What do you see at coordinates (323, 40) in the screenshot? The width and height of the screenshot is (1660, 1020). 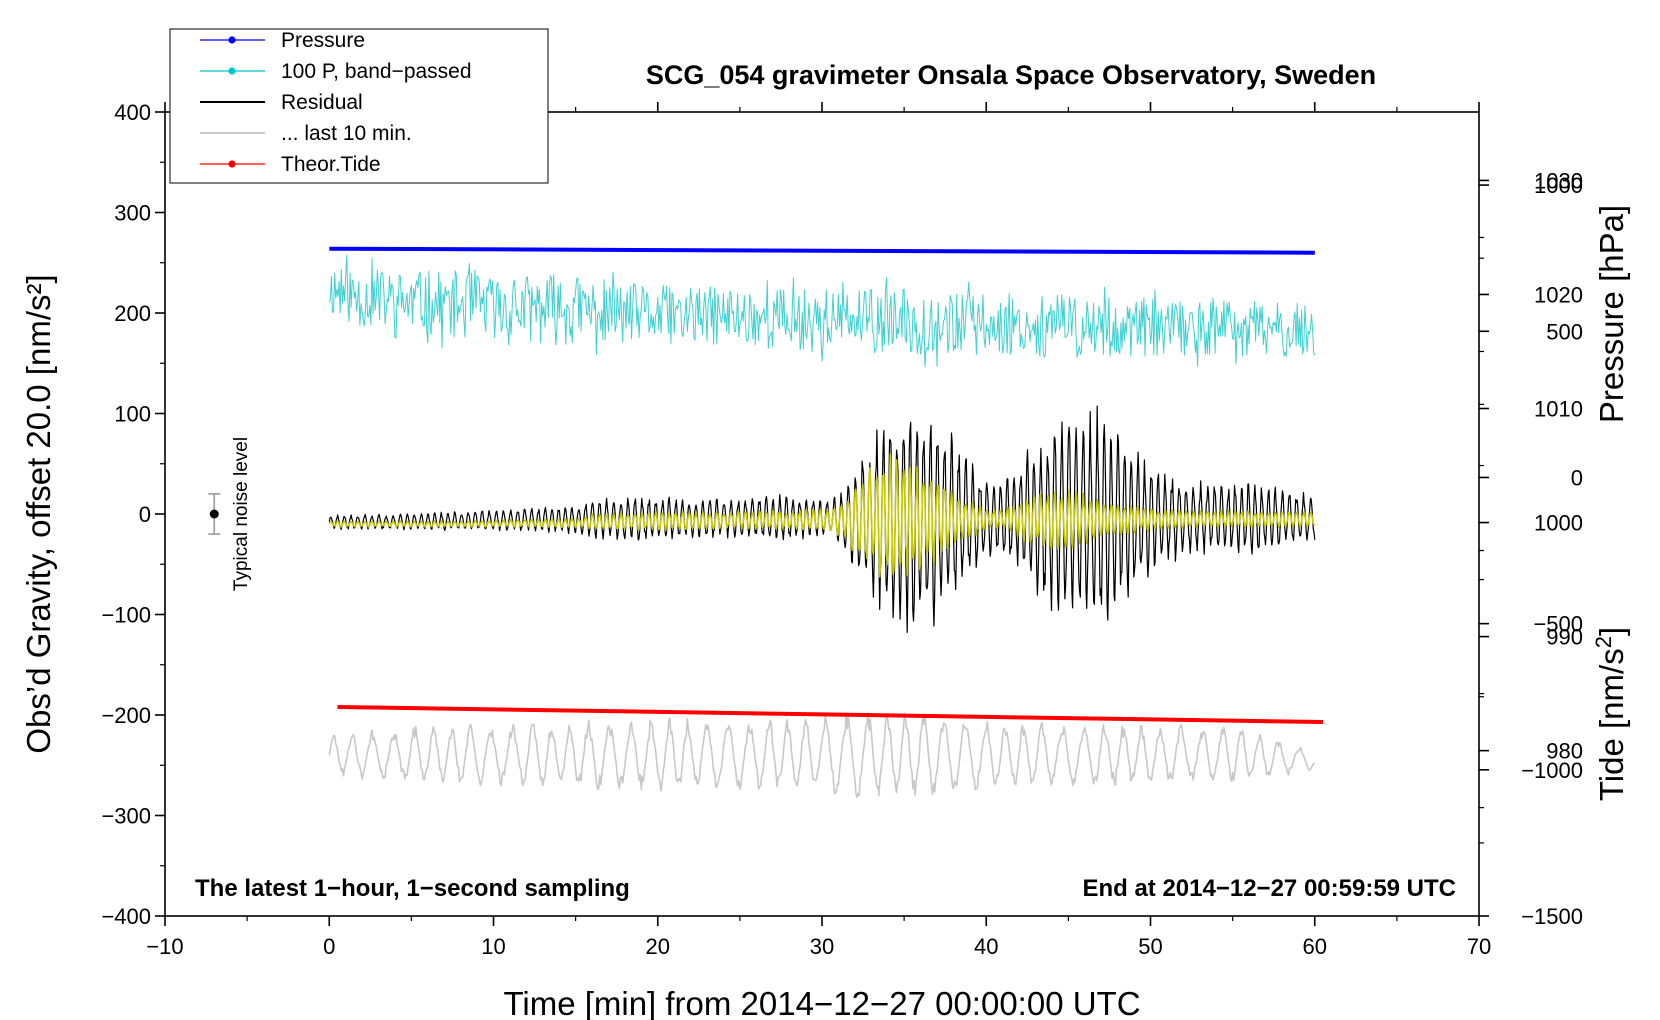 I see `legend-label-pressure: Pressure` at bounding box center [323, 40].